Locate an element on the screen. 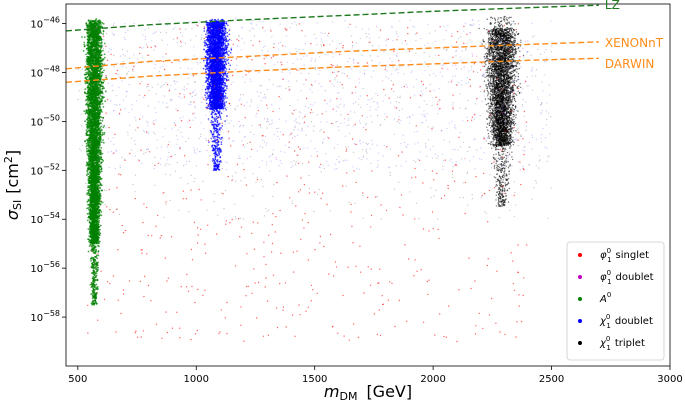 This screenshot has width=685, height=403. x-axis-title: mDM [GeV] is located at coordinates (368, 392).